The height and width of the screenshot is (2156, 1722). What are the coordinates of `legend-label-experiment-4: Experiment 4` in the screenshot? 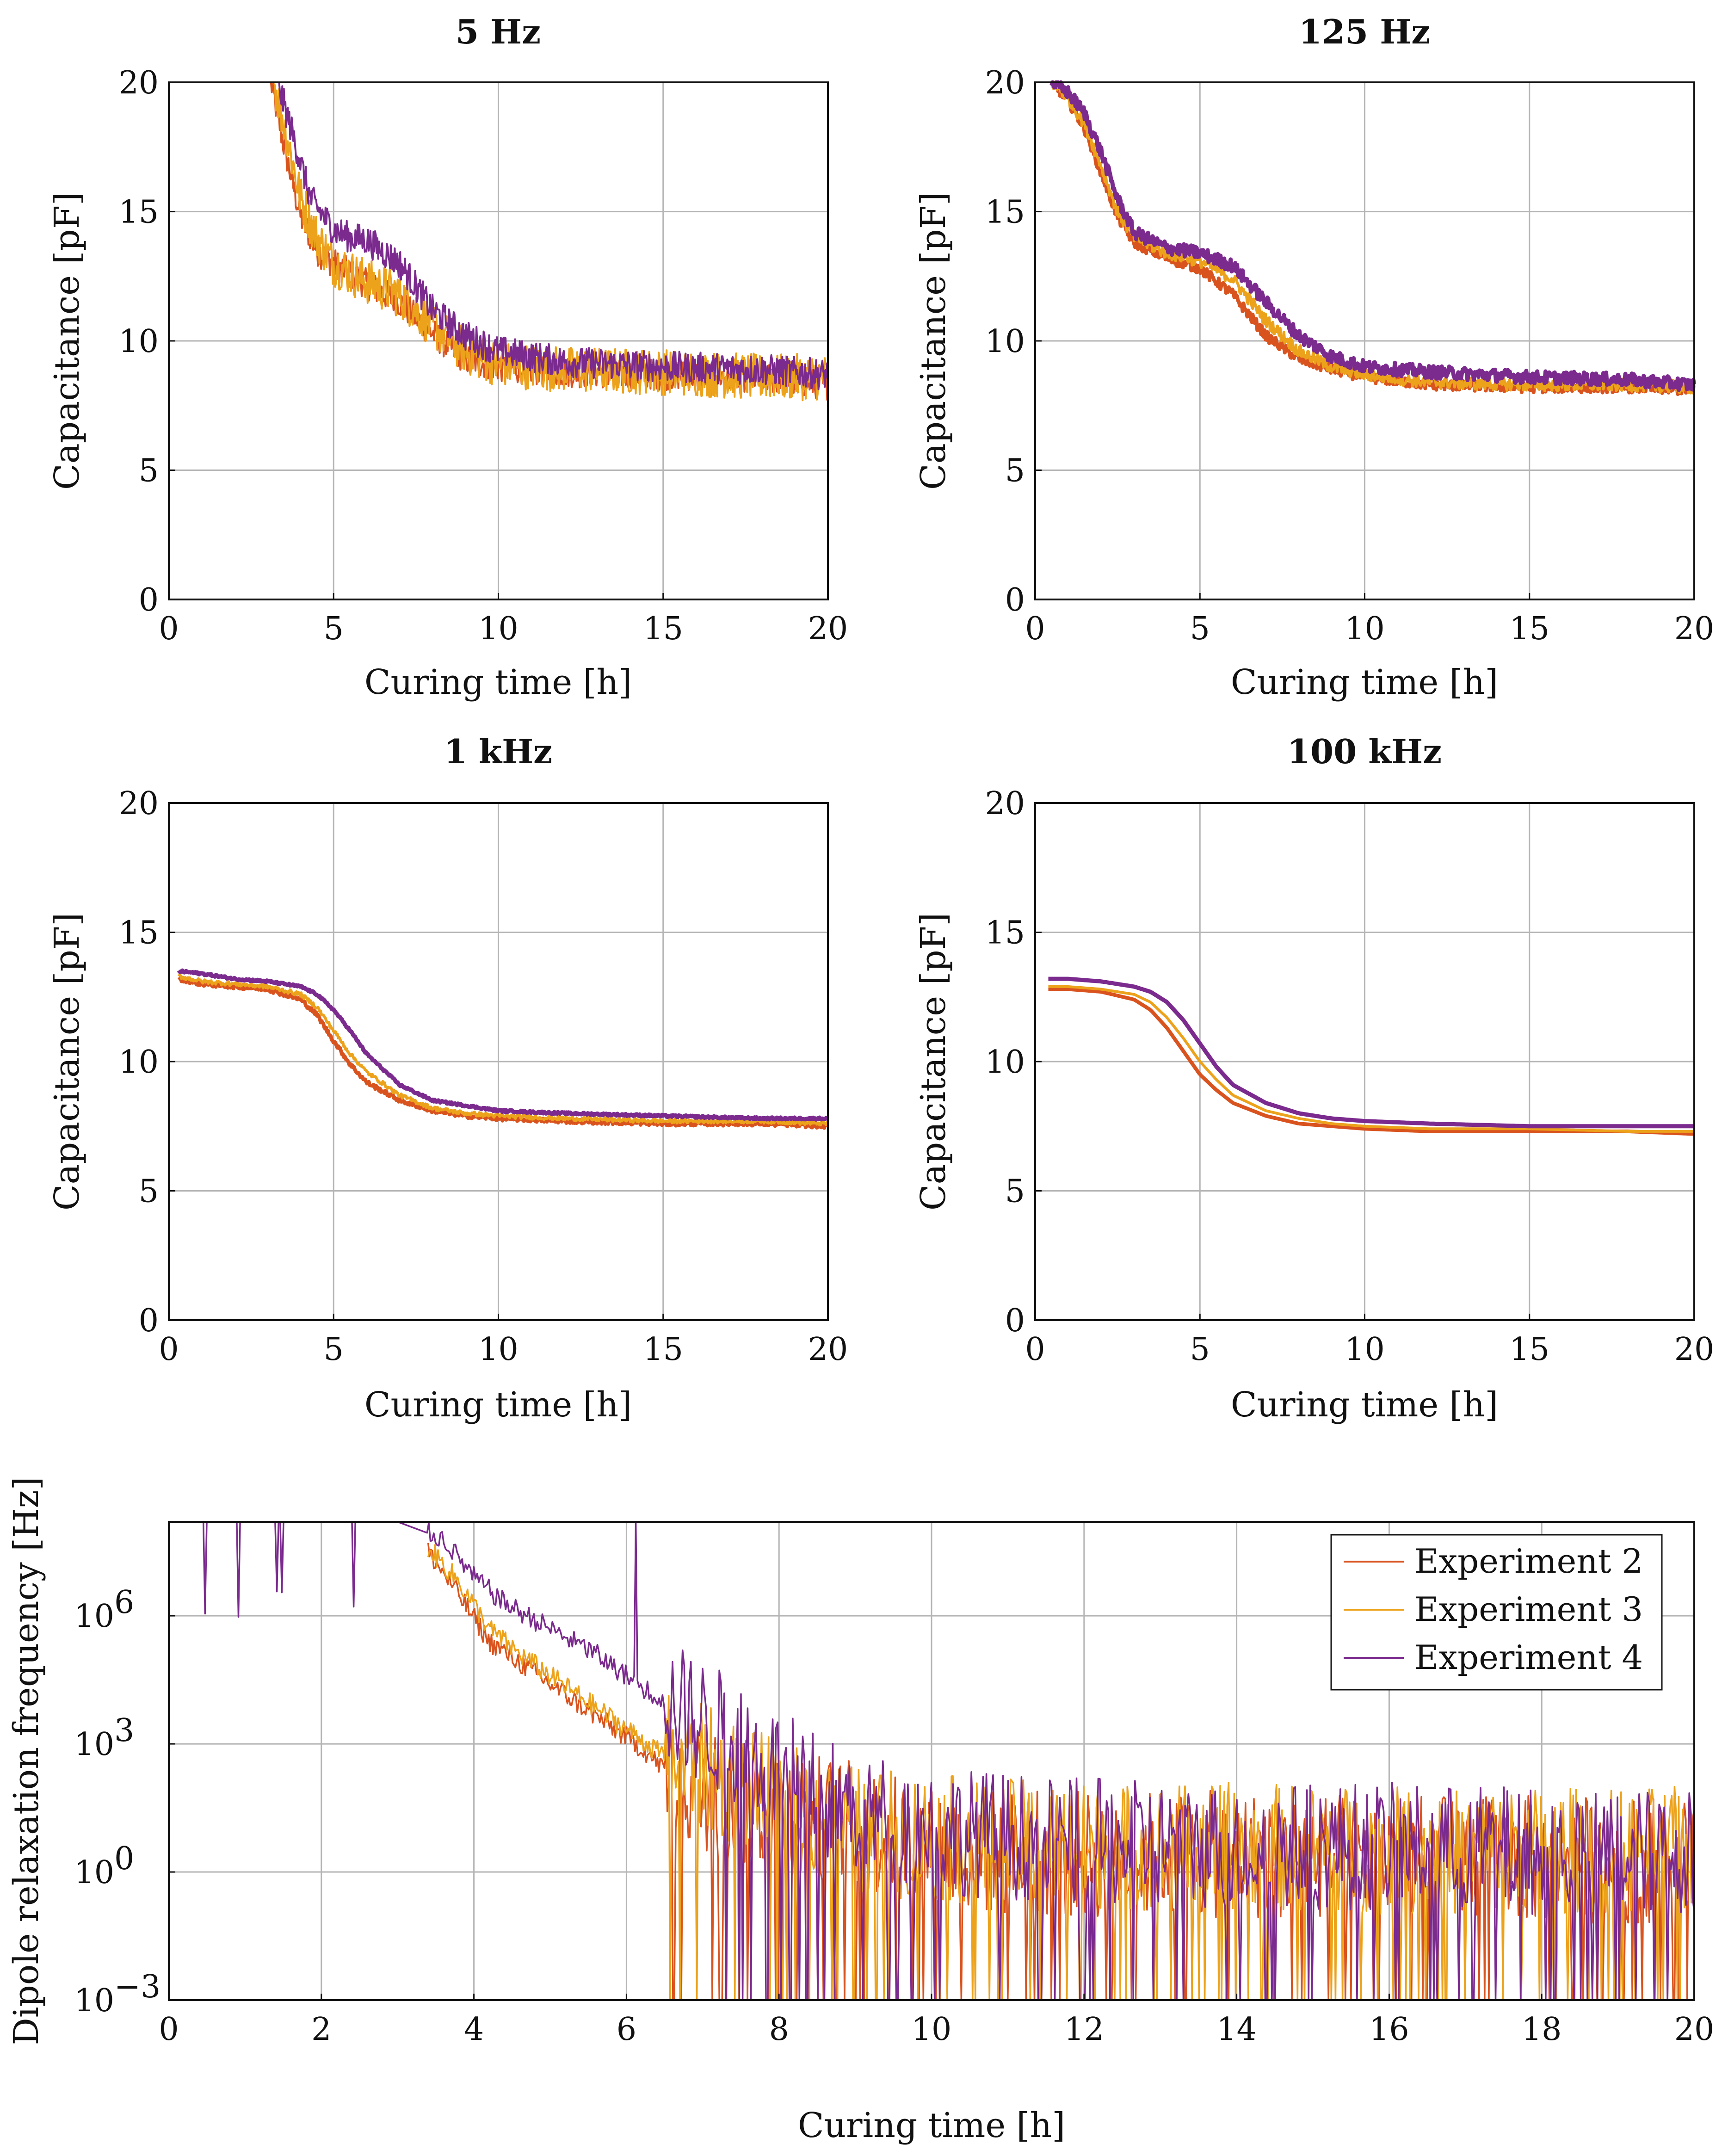 It's located at (1528, 1657).